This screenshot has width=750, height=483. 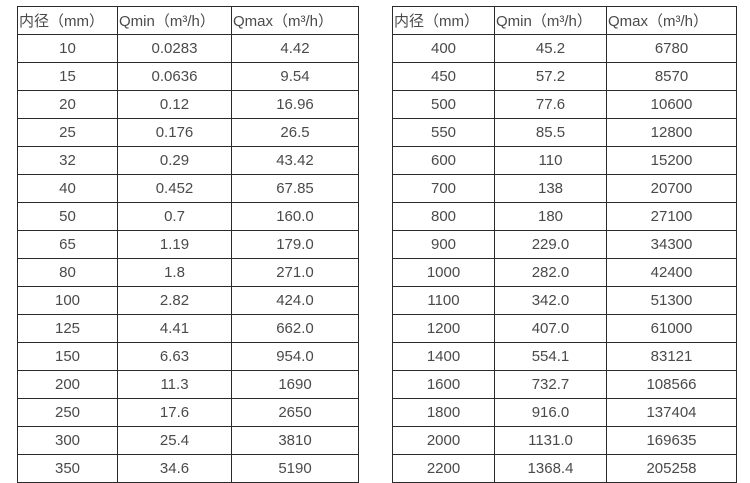 I want to click on column-header-qmax: Qmax（m³/h）, so click(x=671, y=20).